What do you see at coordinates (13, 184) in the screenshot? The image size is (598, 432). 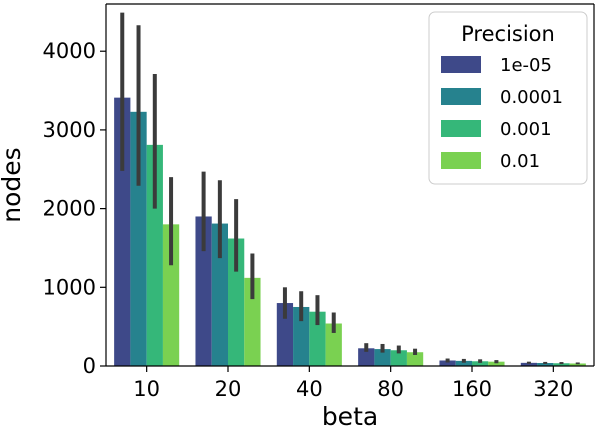 I see `y-axis-label: nodes` at bounding box center [13, 184].